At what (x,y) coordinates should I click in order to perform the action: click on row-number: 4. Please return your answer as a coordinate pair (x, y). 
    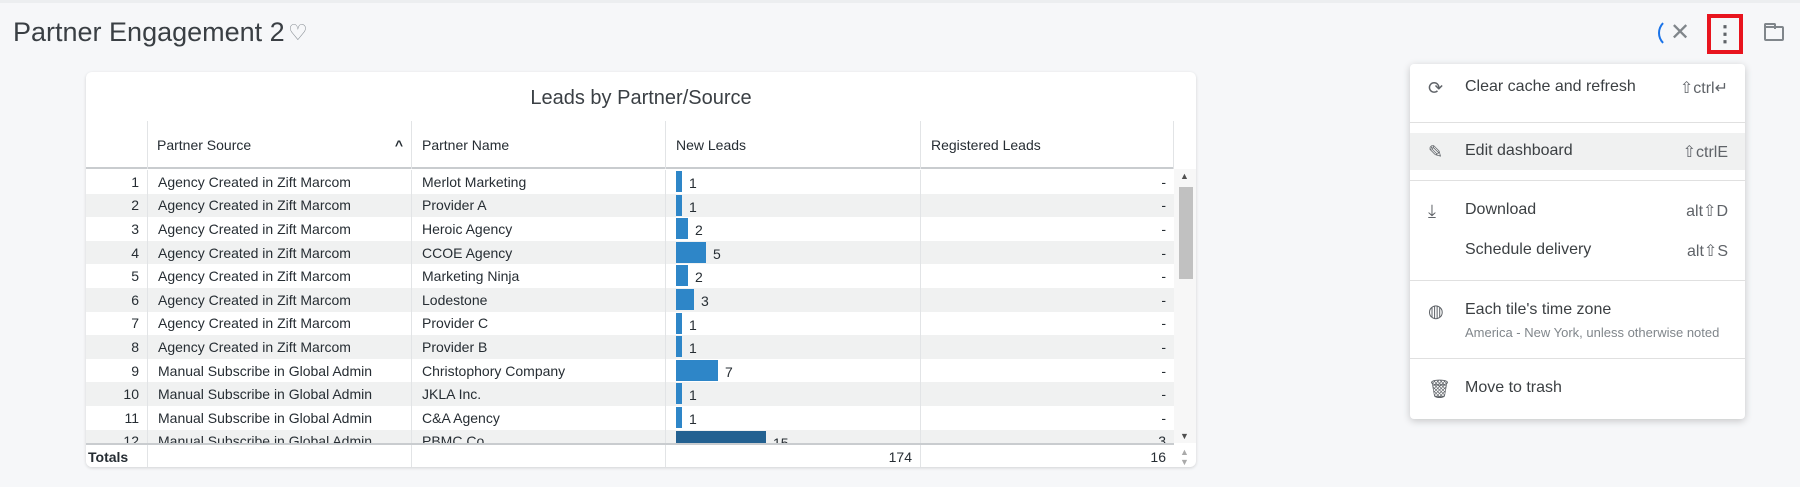
    Looking at the image, I should click on (135, 252).